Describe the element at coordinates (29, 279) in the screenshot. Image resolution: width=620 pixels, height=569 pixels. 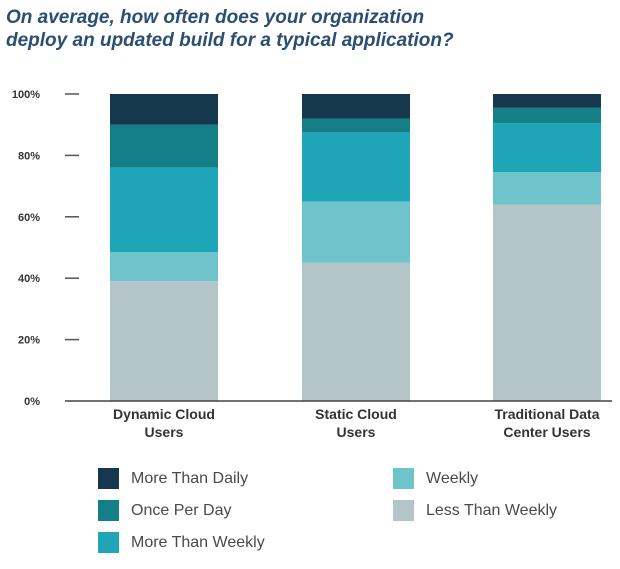
I see `y-tick-label: 40%` at that location.